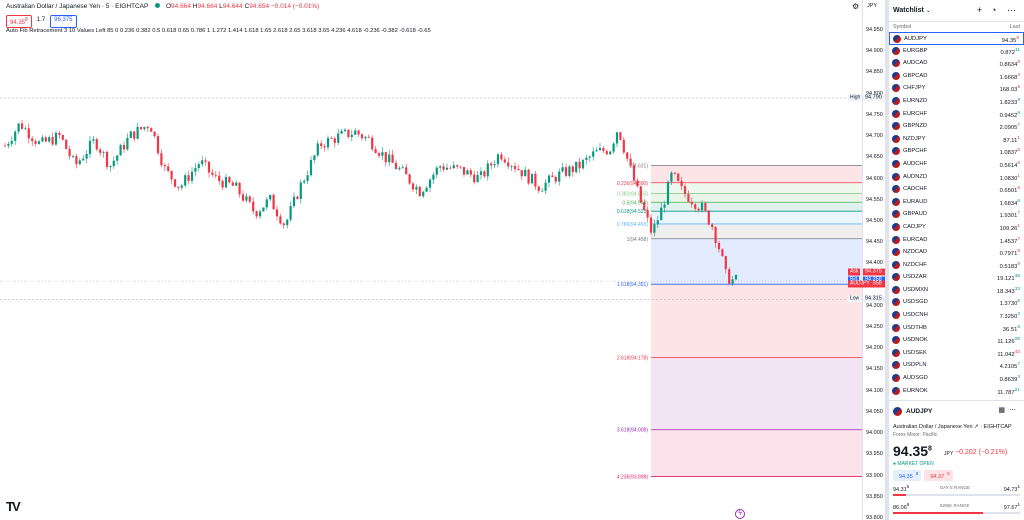 This screenshot has width=1024, height=520. I want to click on fib-level-label: 2.618(94.178), so click(632, 359).